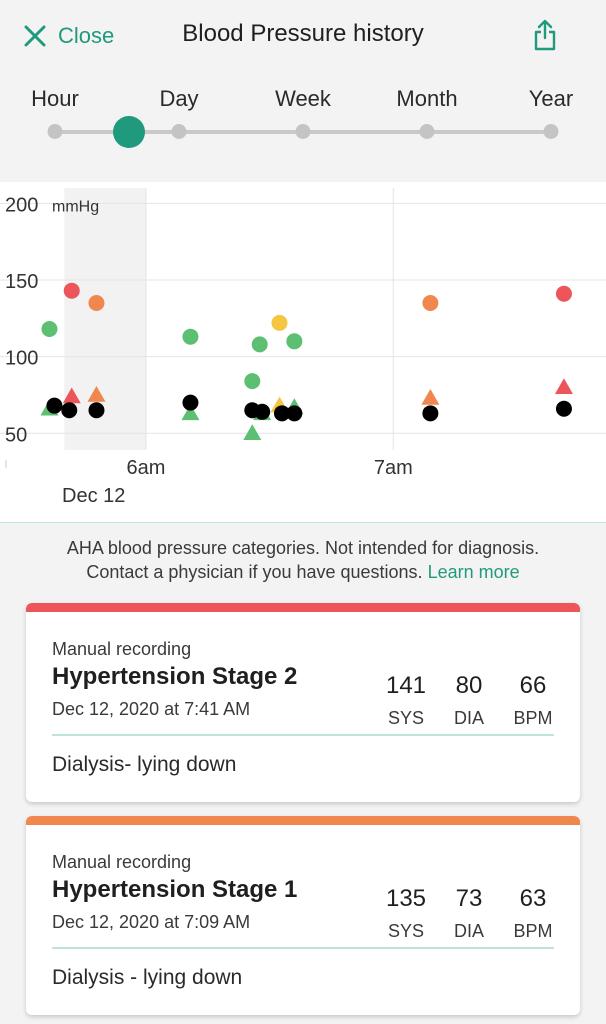  What do you see at coordinates (469, 685) in the screenshot?
I see `dia-value: 80` at bounding box center [469, 685].